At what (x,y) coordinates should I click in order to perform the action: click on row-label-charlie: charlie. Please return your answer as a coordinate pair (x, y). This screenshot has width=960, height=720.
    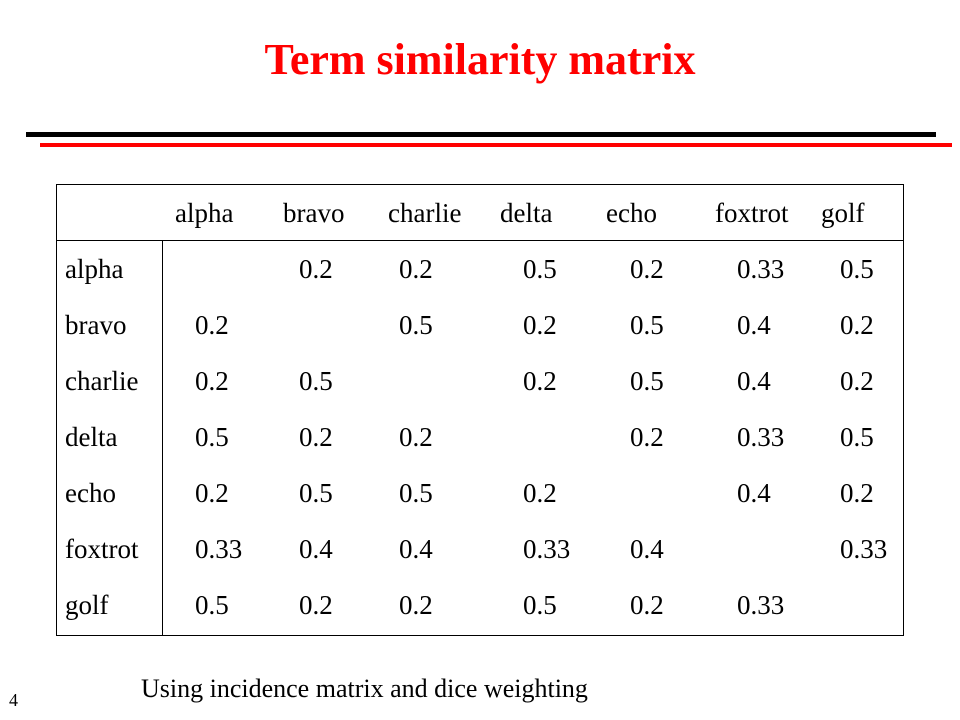
    Looking at the image, I should click on (102, 381).